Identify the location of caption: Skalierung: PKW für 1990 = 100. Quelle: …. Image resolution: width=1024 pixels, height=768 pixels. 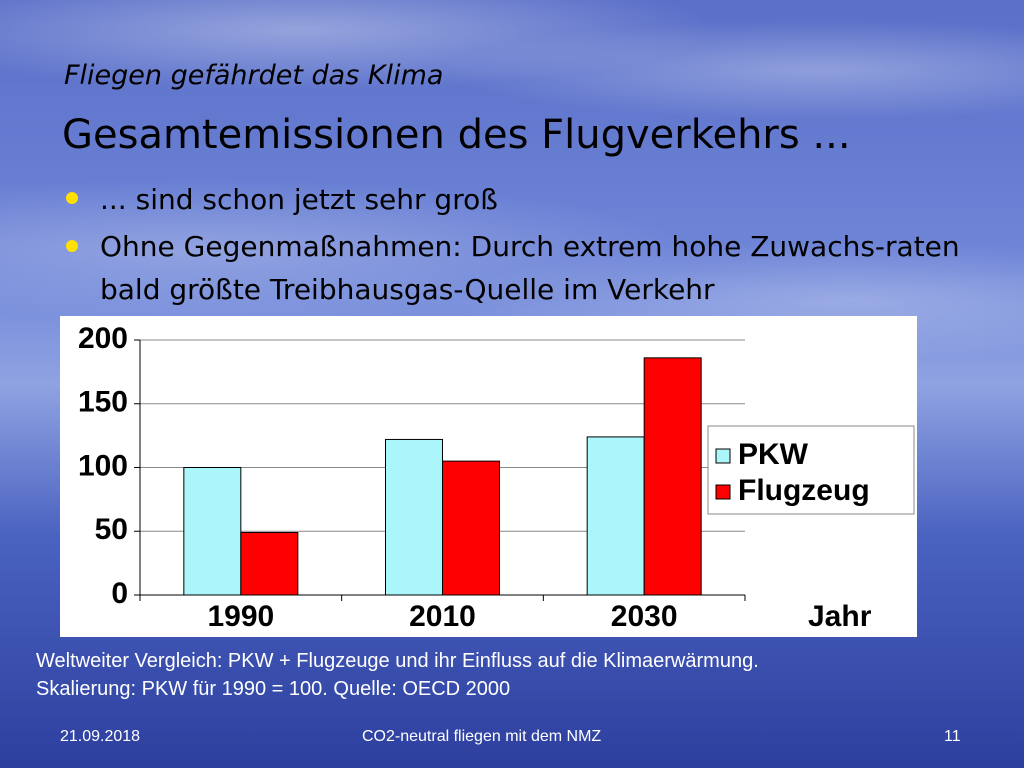
(273, 689).